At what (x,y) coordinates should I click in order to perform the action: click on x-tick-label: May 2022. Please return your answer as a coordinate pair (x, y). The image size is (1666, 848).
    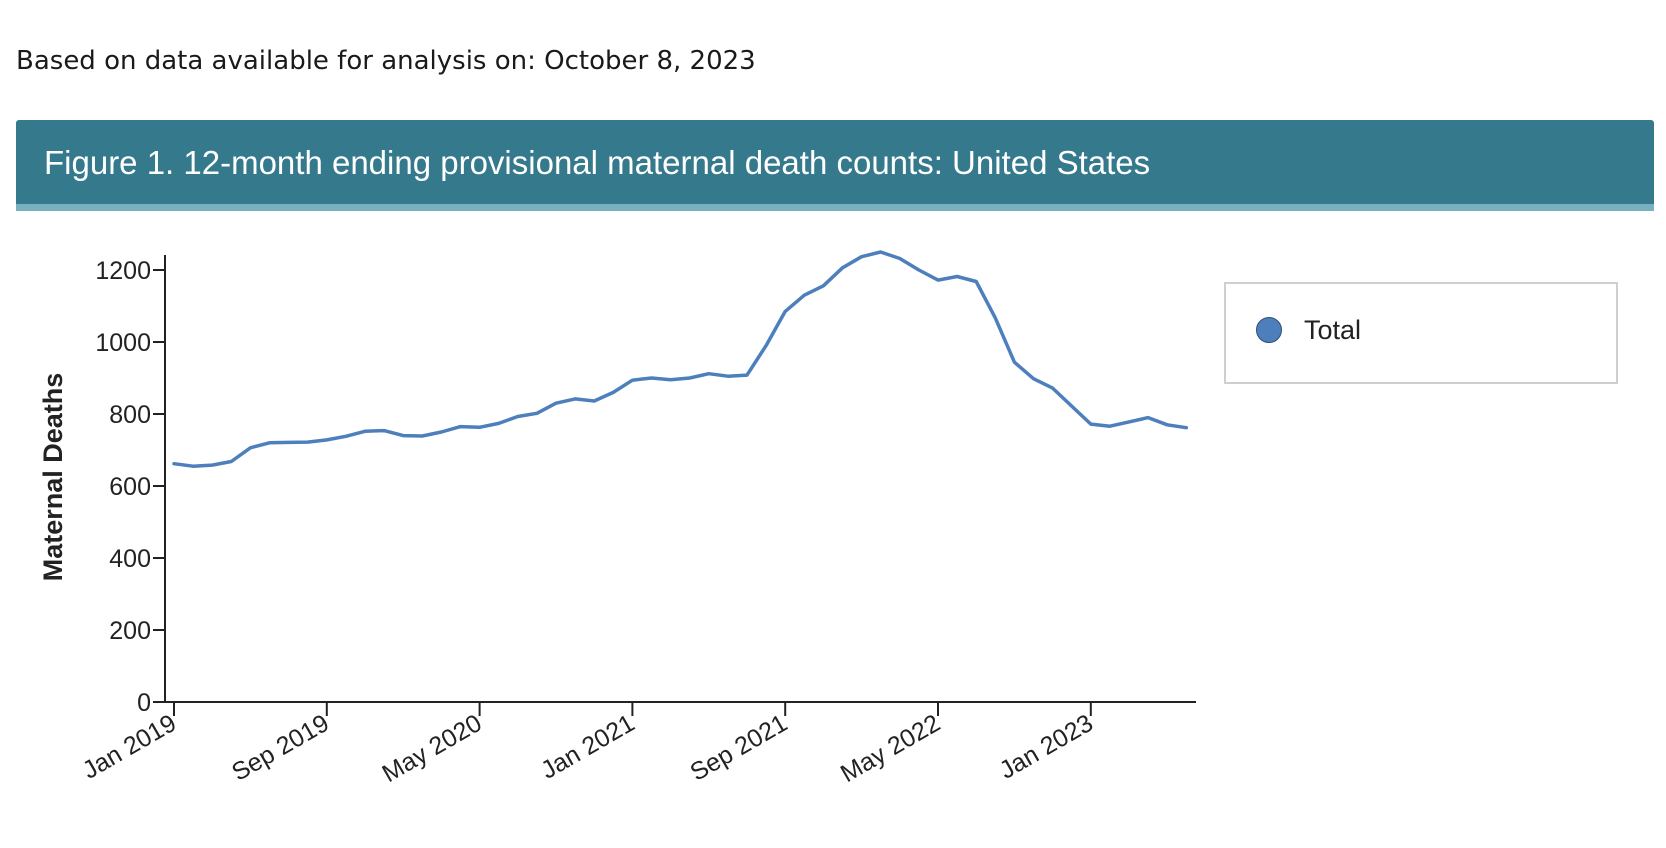
    Looking at the image, I should click on (890, 748).